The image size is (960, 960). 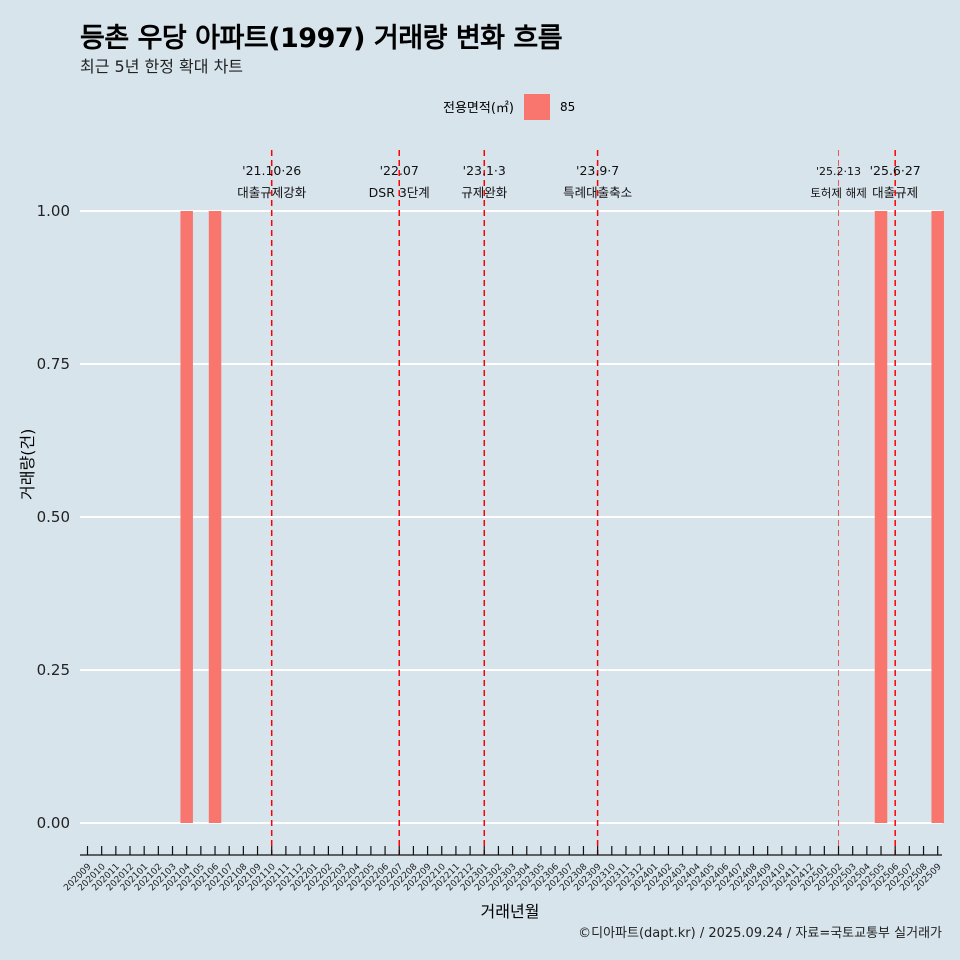 I want to click on policy-label: 특례대출축소, so click(x=597, y=192).